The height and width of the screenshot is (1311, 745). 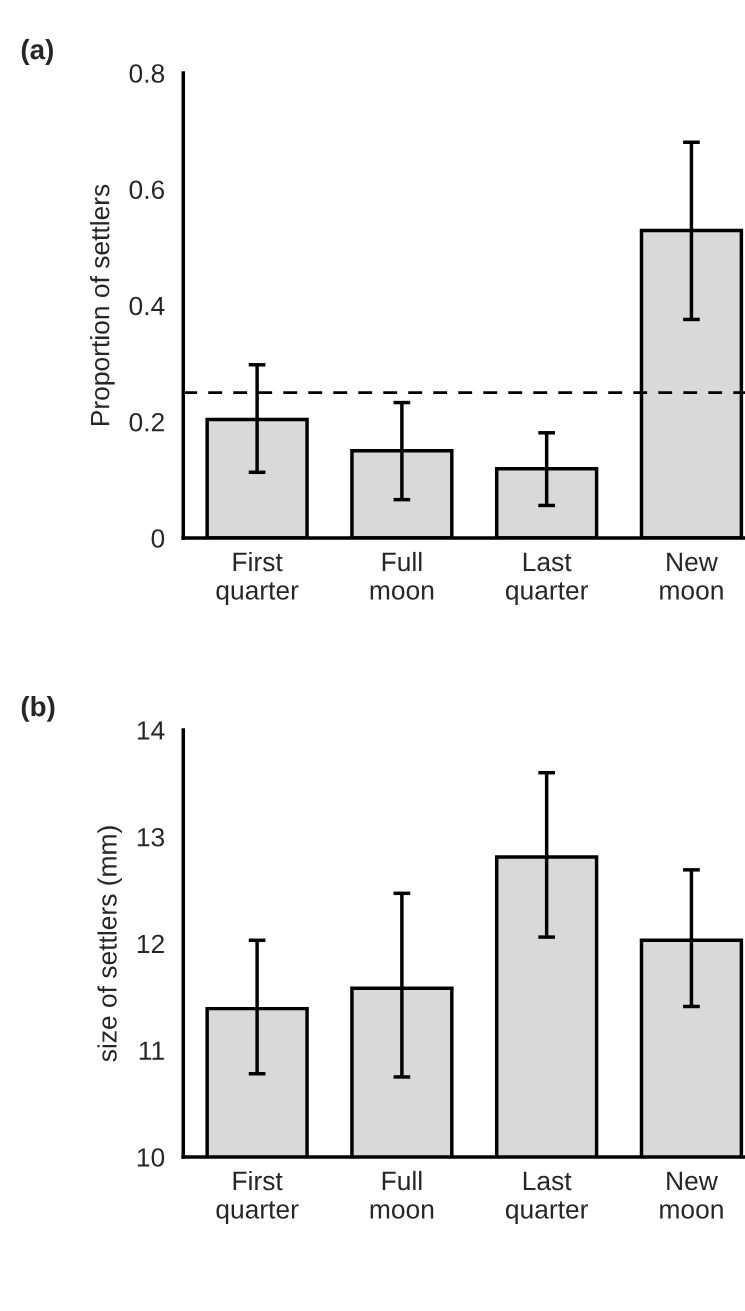 I want to click on y-tick-label: 11, so click(x=151, y=1050).